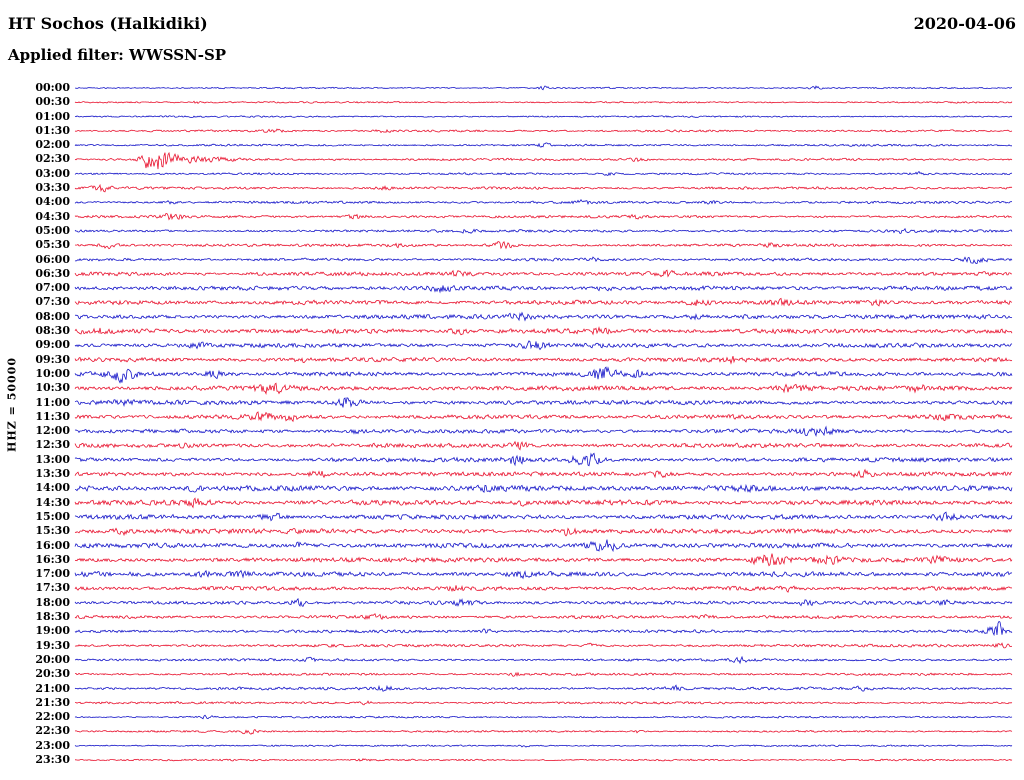 This screenshot has height=780, width=1024. What do you see at coordinates (543, 345) in the screenshot?
I see `trace-09:00` at bounding box center [543, 345].